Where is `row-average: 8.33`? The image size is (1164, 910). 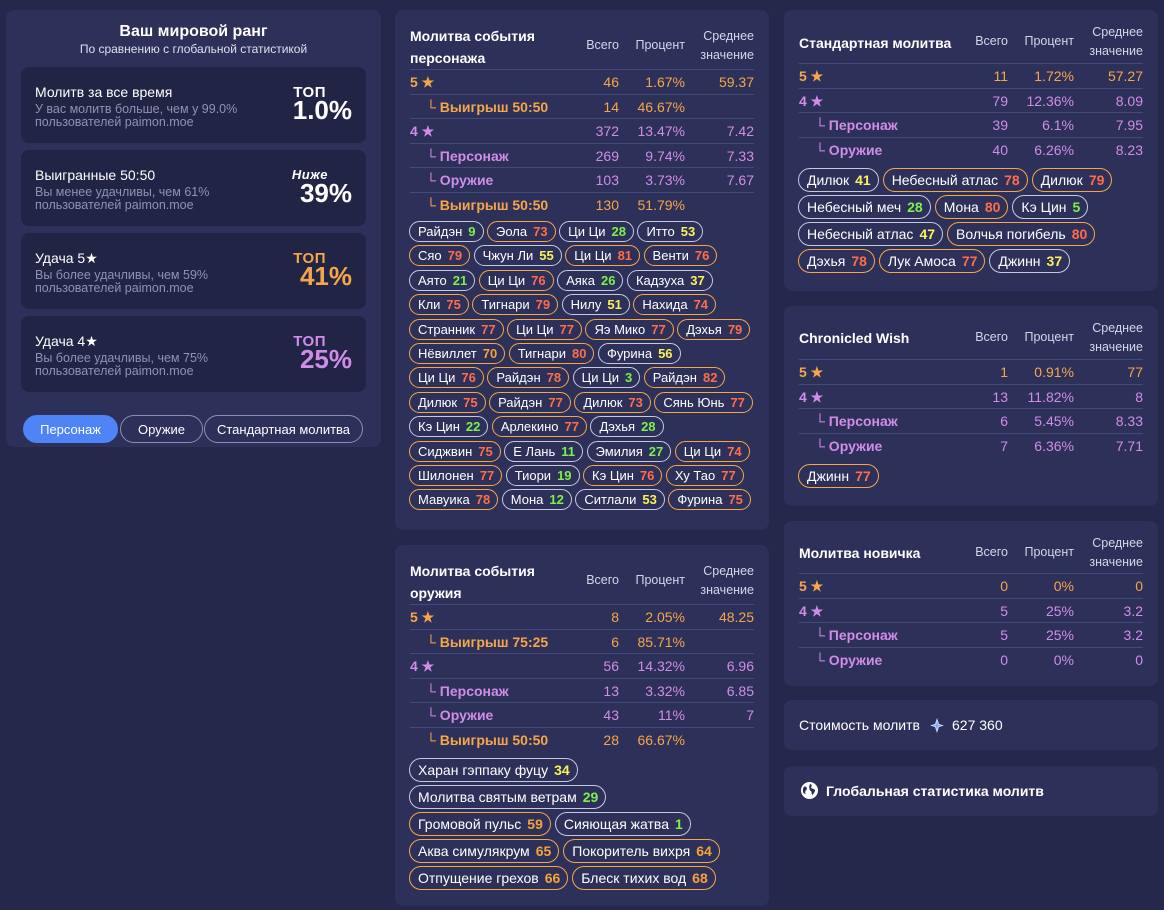 row-average: 8.33 is located at coordinates (1129, 421).